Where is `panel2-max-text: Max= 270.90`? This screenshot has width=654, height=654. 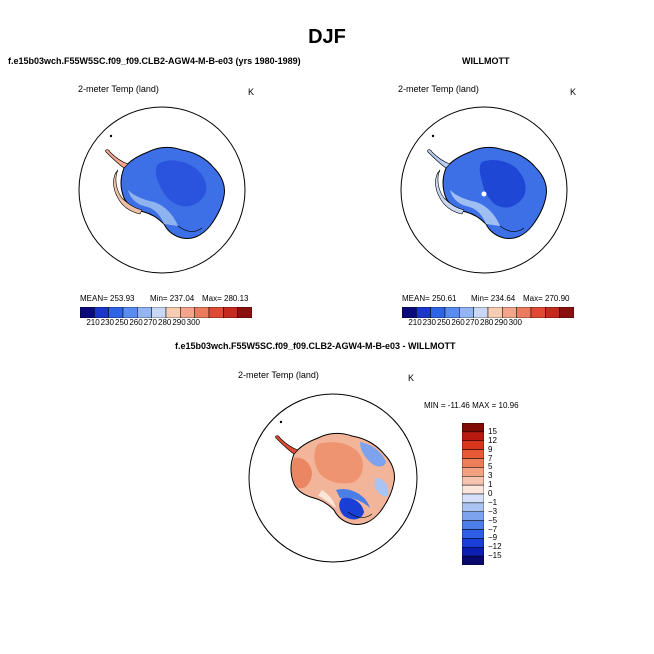 panel2-max-text: Max= 270.90 is located at coordinates (546, 298).